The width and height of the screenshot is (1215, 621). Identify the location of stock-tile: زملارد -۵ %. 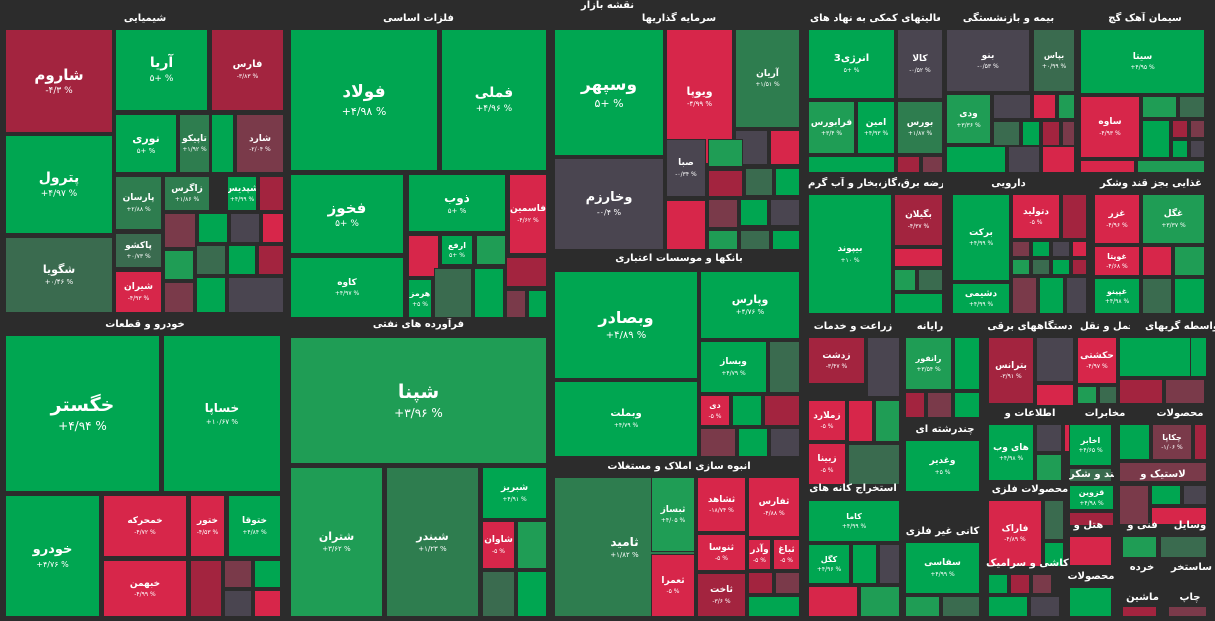
(827, 420).